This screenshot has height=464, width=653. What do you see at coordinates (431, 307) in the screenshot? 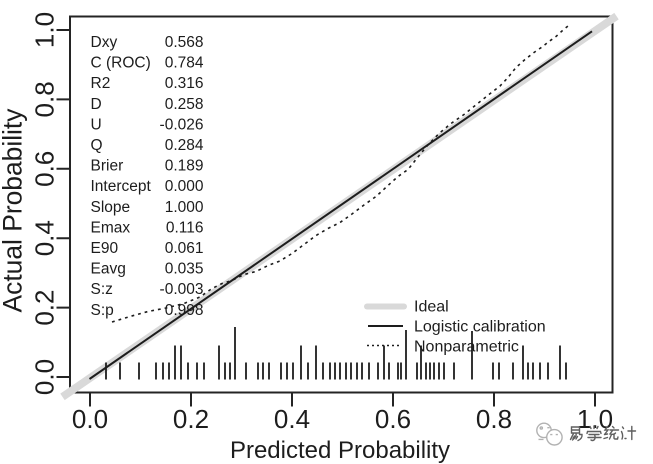
I see `svg-text: Ideal` at bounding box center [431, 307].